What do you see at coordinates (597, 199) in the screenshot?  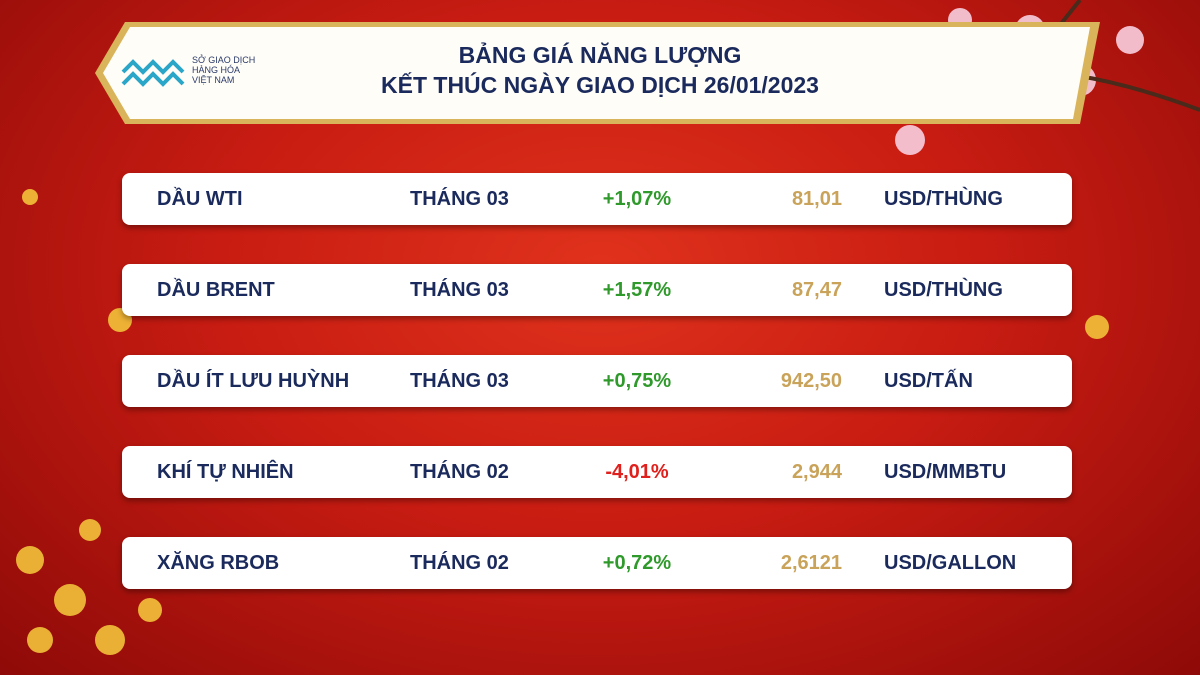 I see `table-row: DẦU WTI THÁNG 03 +1,07% 81,01 USD/THÙNG` at bounding box center [597, 199].